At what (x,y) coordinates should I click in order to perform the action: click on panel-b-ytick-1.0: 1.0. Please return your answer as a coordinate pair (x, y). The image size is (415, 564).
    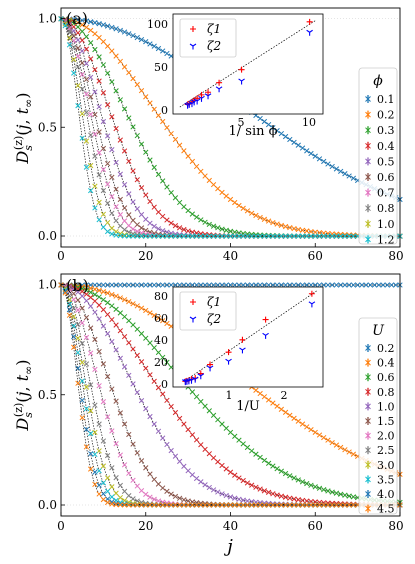
    Looking at the image, I should click on (47, 285).